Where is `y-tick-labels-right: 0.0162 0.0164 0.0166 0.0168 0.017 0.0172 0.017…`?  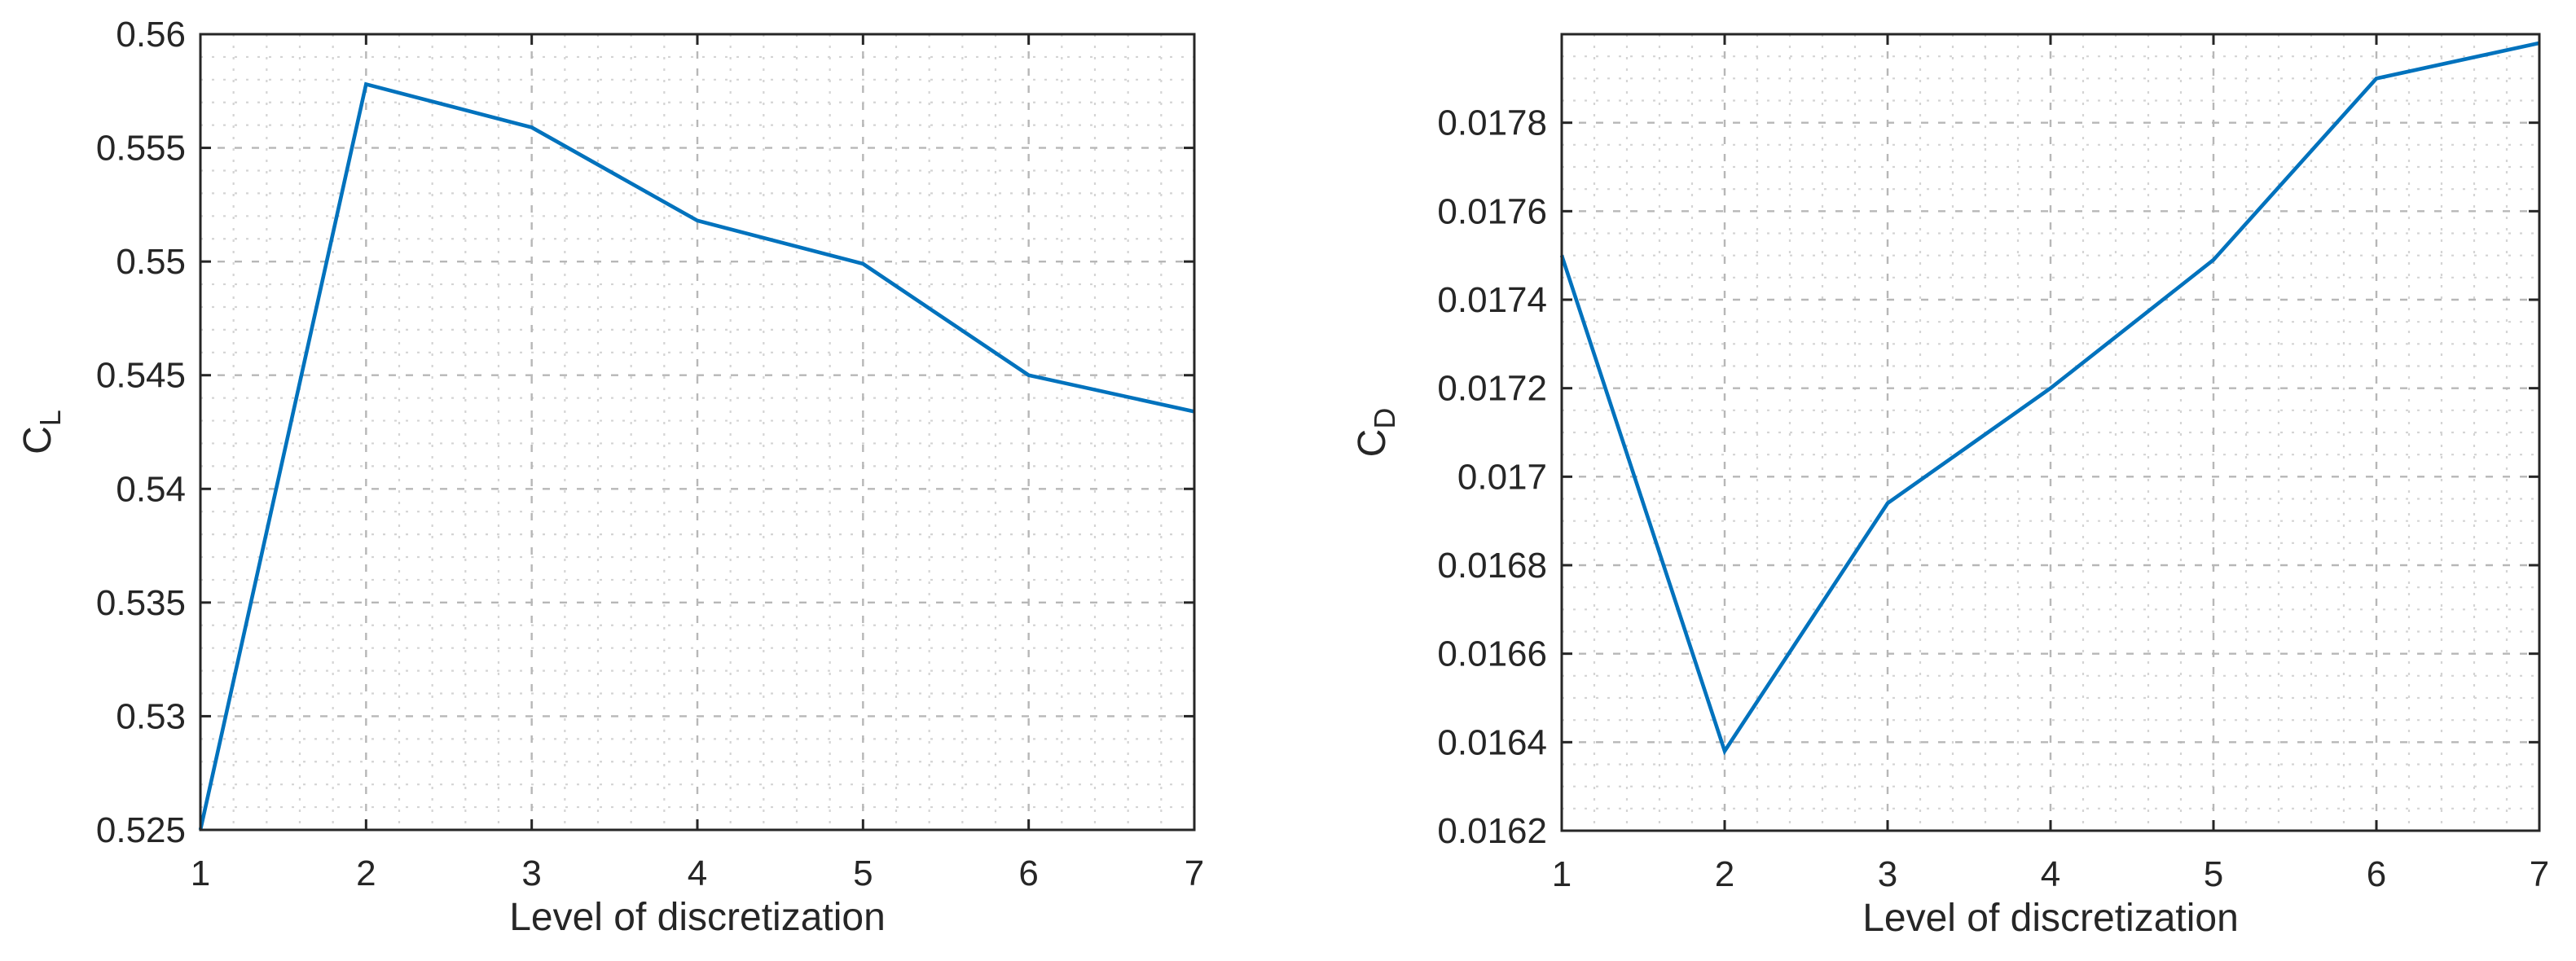
y-tick-labels-right: 0.0162 0.0164 0.0166 0.0168 0.017 0.0172 0.017… is located at coordinates (1492, 477).